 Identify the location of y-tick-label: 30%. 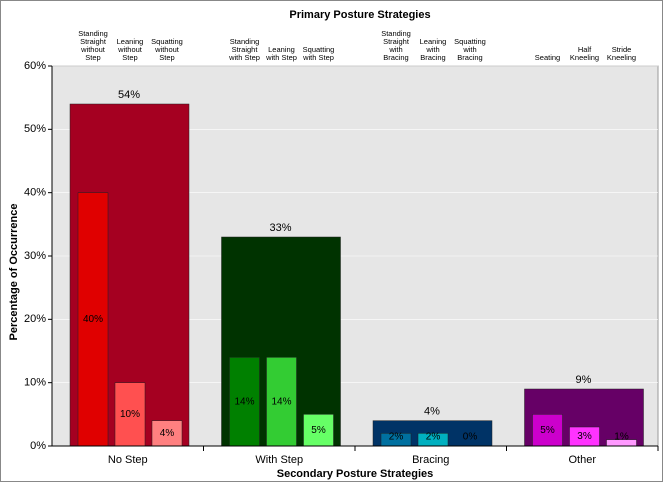
(35, 256).